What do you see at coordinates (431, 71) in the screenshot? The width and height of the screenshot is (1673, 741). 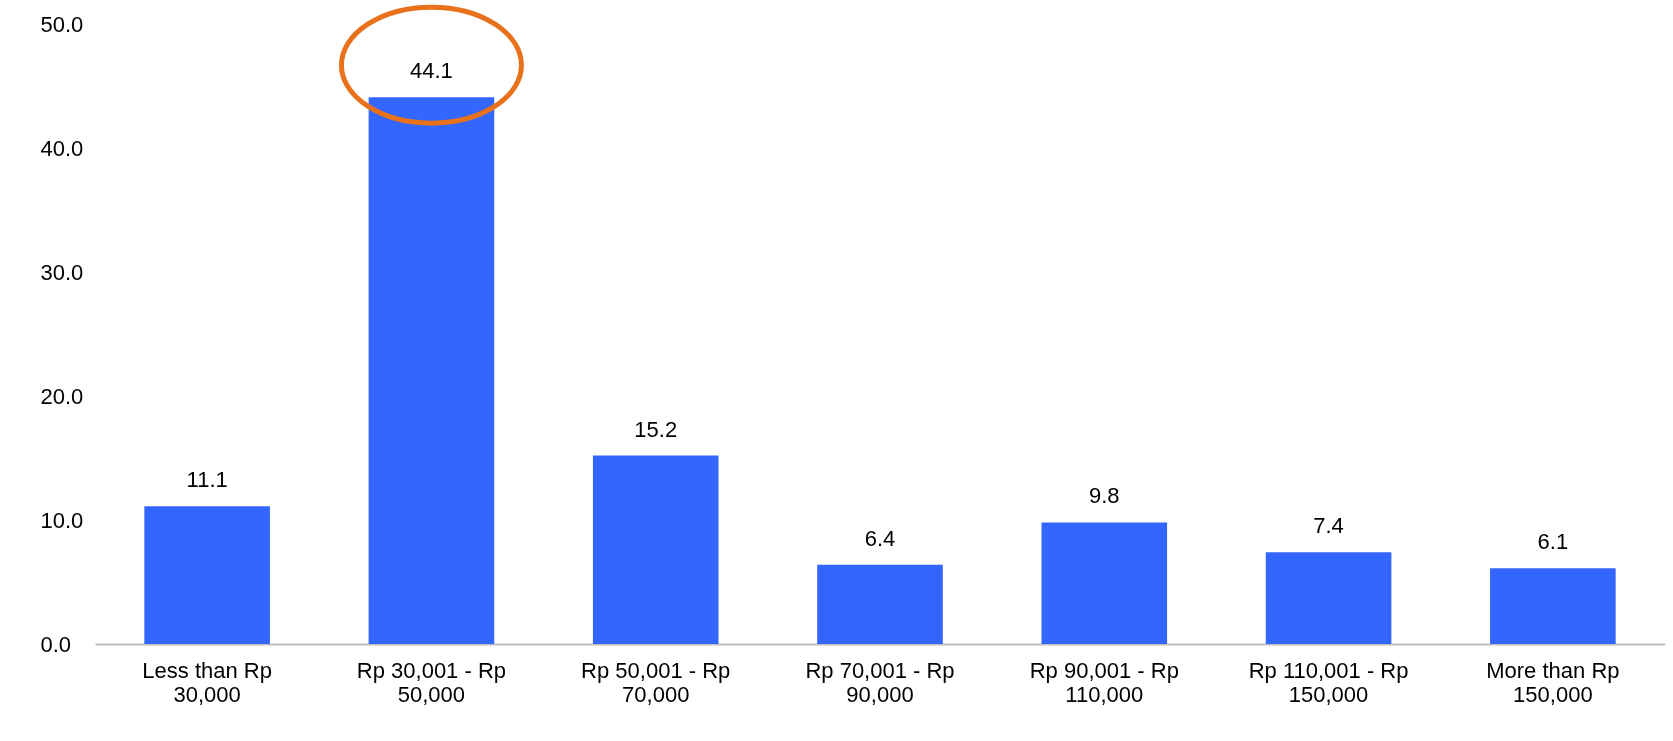 I see `data-label: 44.1` at bounding box center [431, 71].